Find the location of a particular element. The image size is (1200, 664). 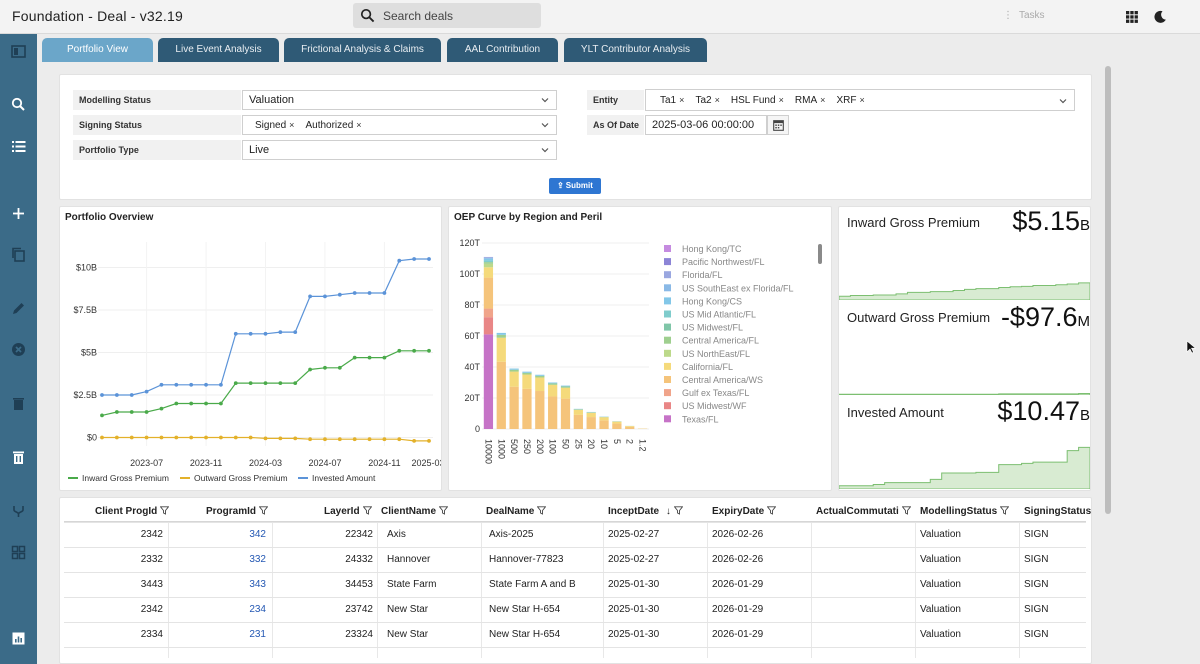

kpi-invested-sparkline is located at coordinates (964, 467).